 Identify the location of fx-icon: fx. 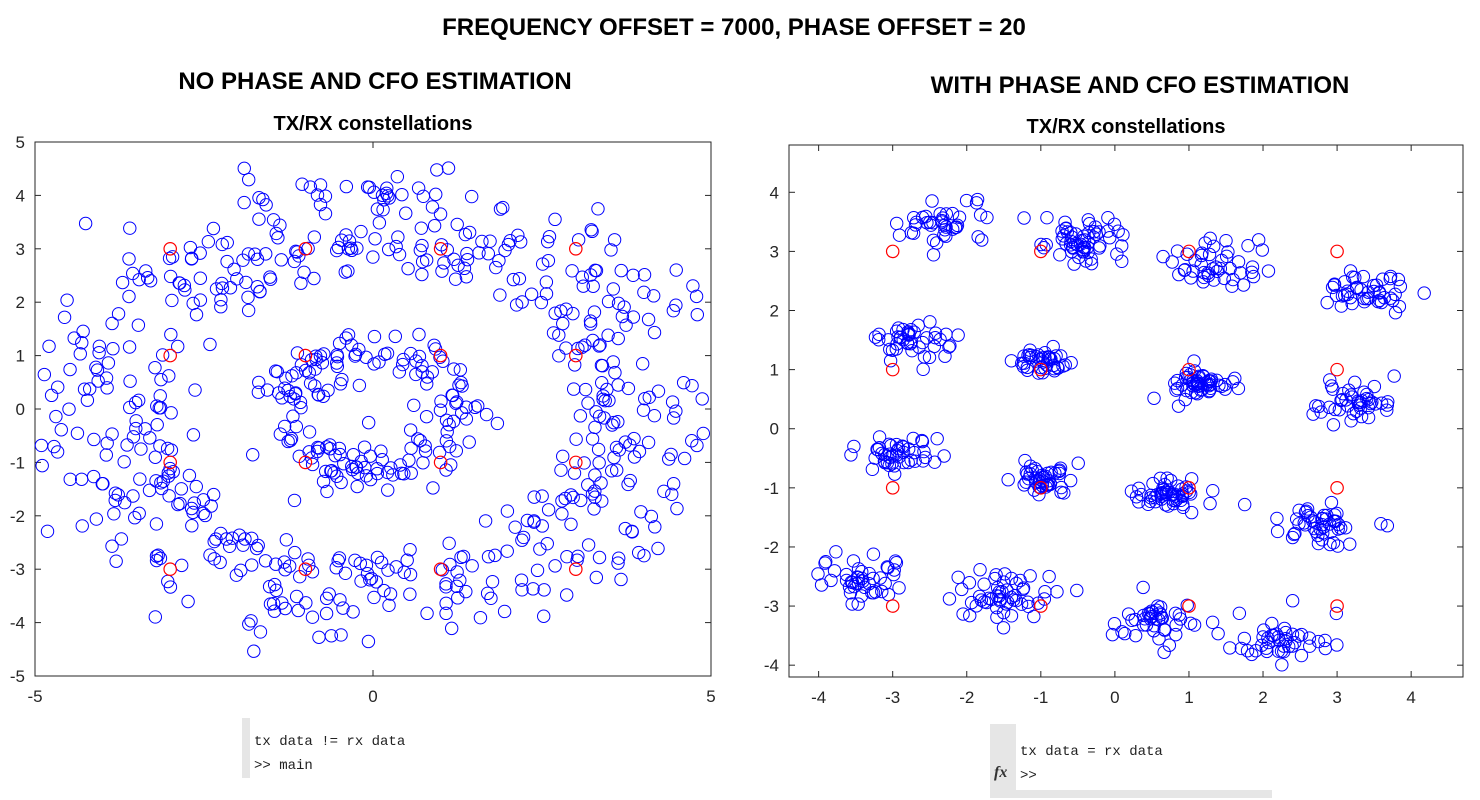
(1001, 772).